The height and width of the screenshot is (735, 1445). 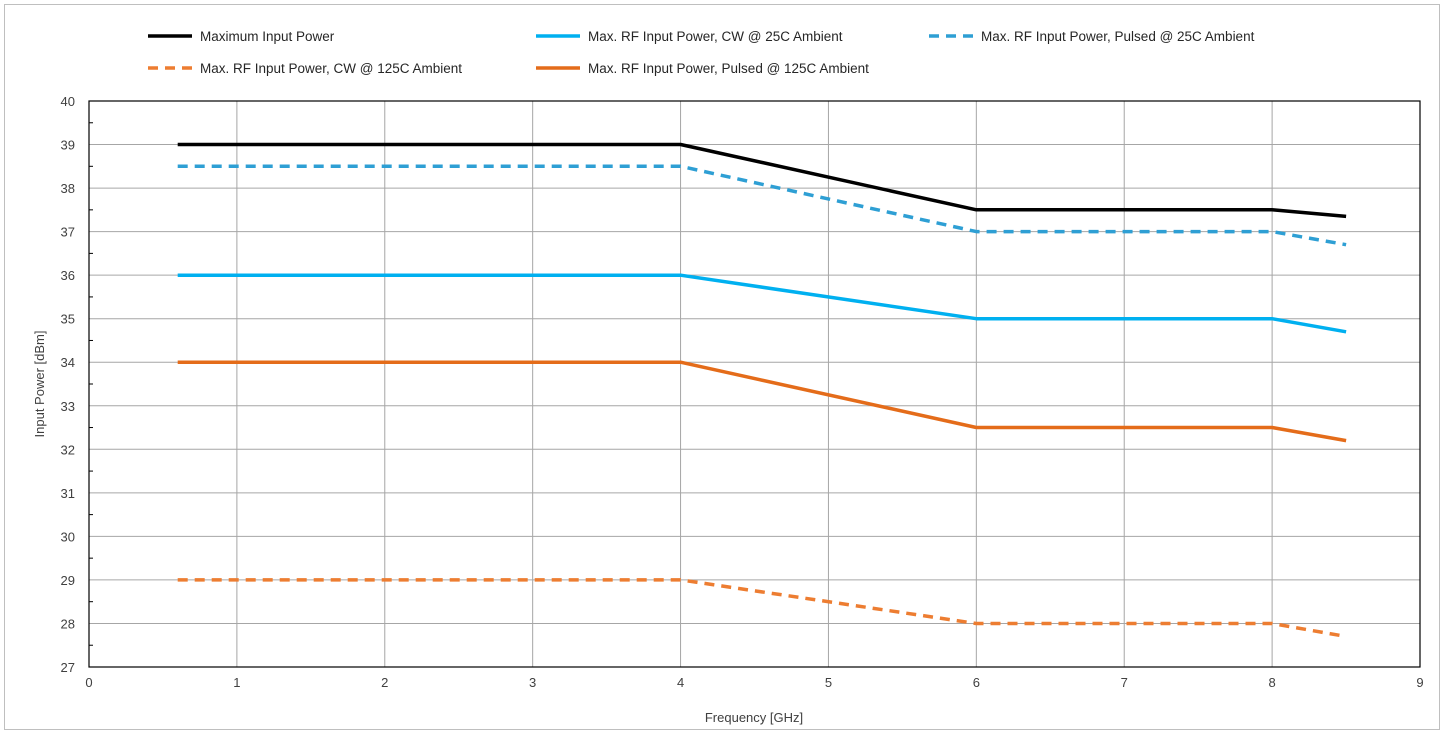 I want to click on y-tick-label: 31, so click(x=68, y=493).